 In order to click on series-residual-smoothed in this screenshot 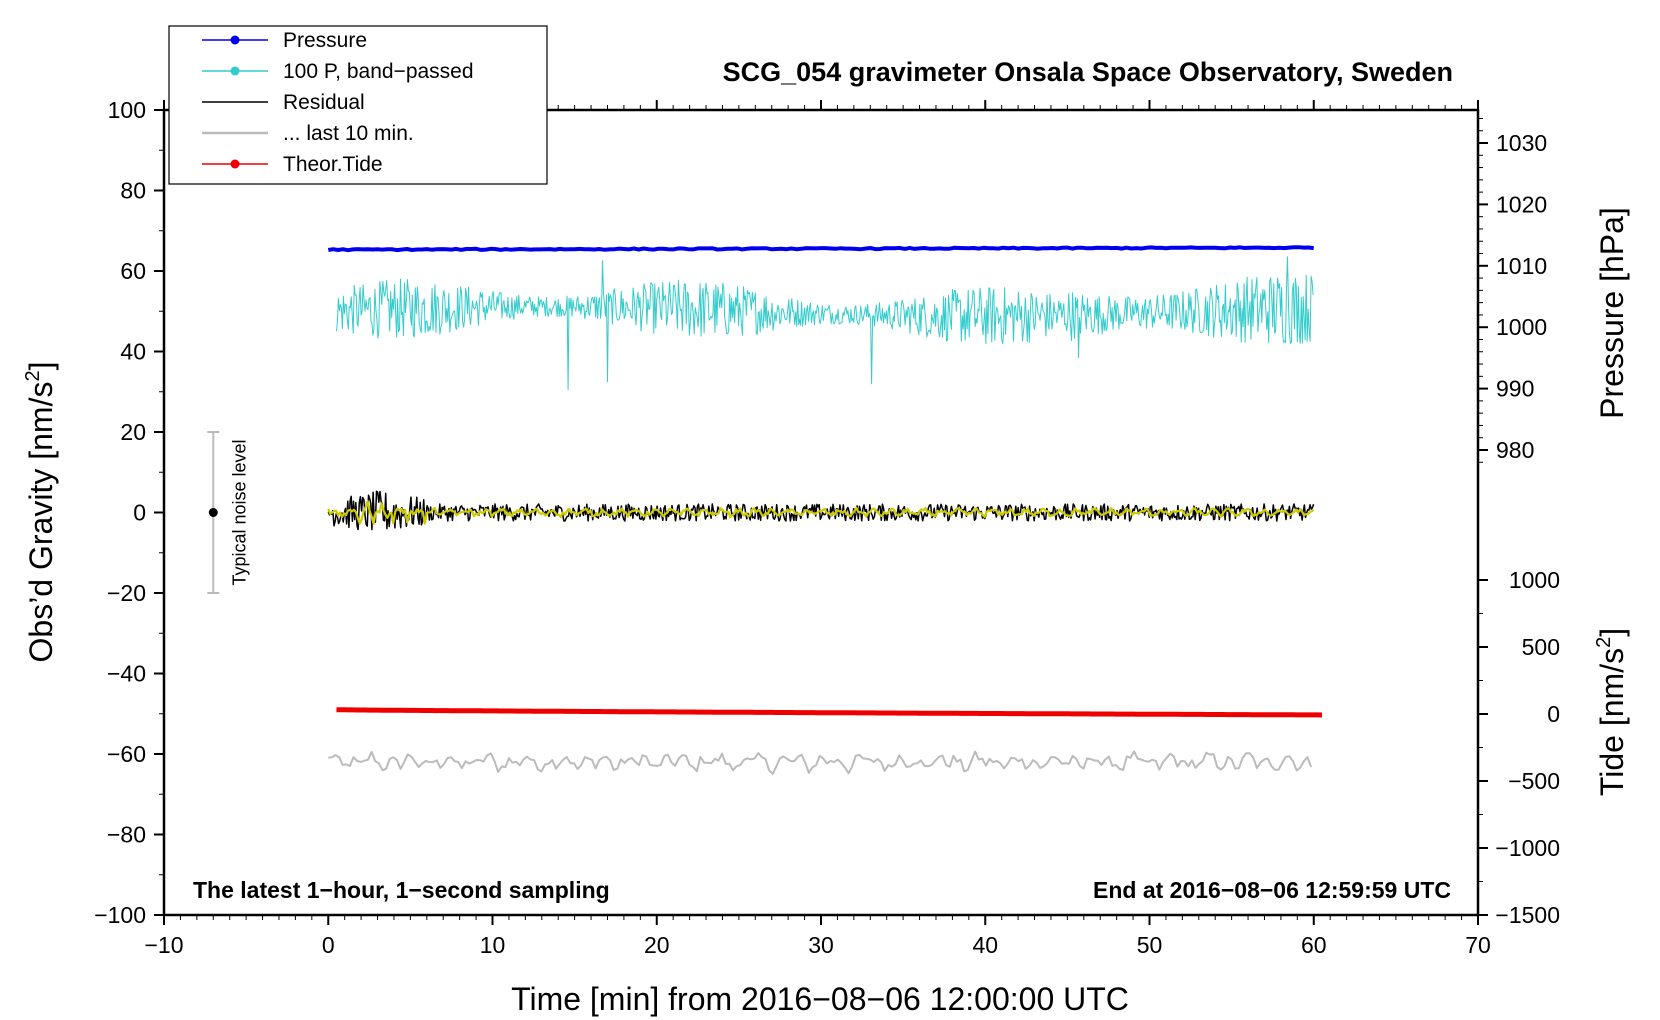, I will do `click(821, 512)`.